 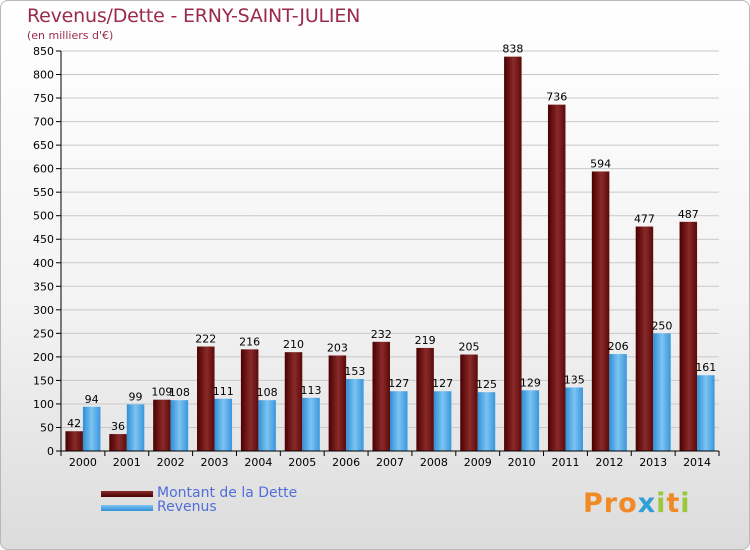 What do you see at coordinates (644, 219) in the screenshot?
I see `data-label-debt: 477` at bounding box center [644, 219].